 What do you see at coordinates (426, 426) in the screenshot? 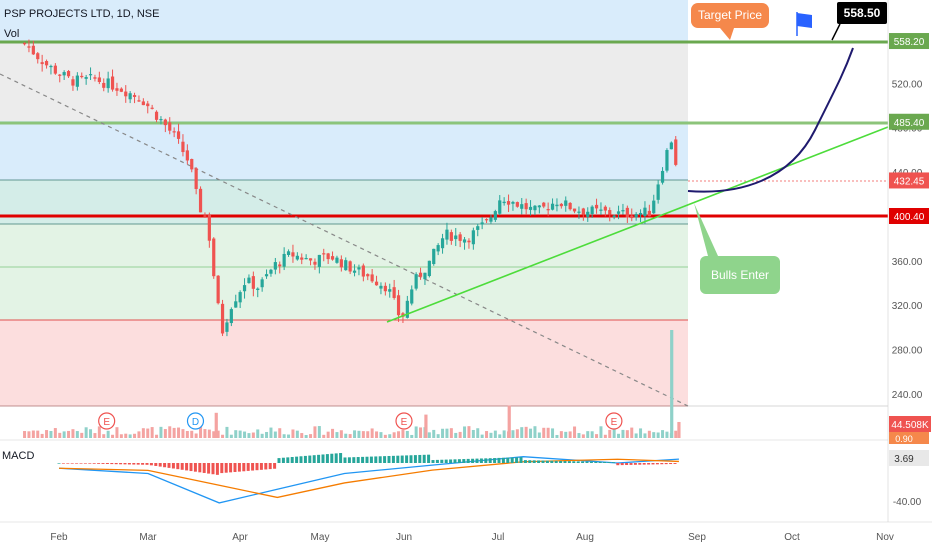
I see `volume-spike-bar` at bounding box center [426, 426].